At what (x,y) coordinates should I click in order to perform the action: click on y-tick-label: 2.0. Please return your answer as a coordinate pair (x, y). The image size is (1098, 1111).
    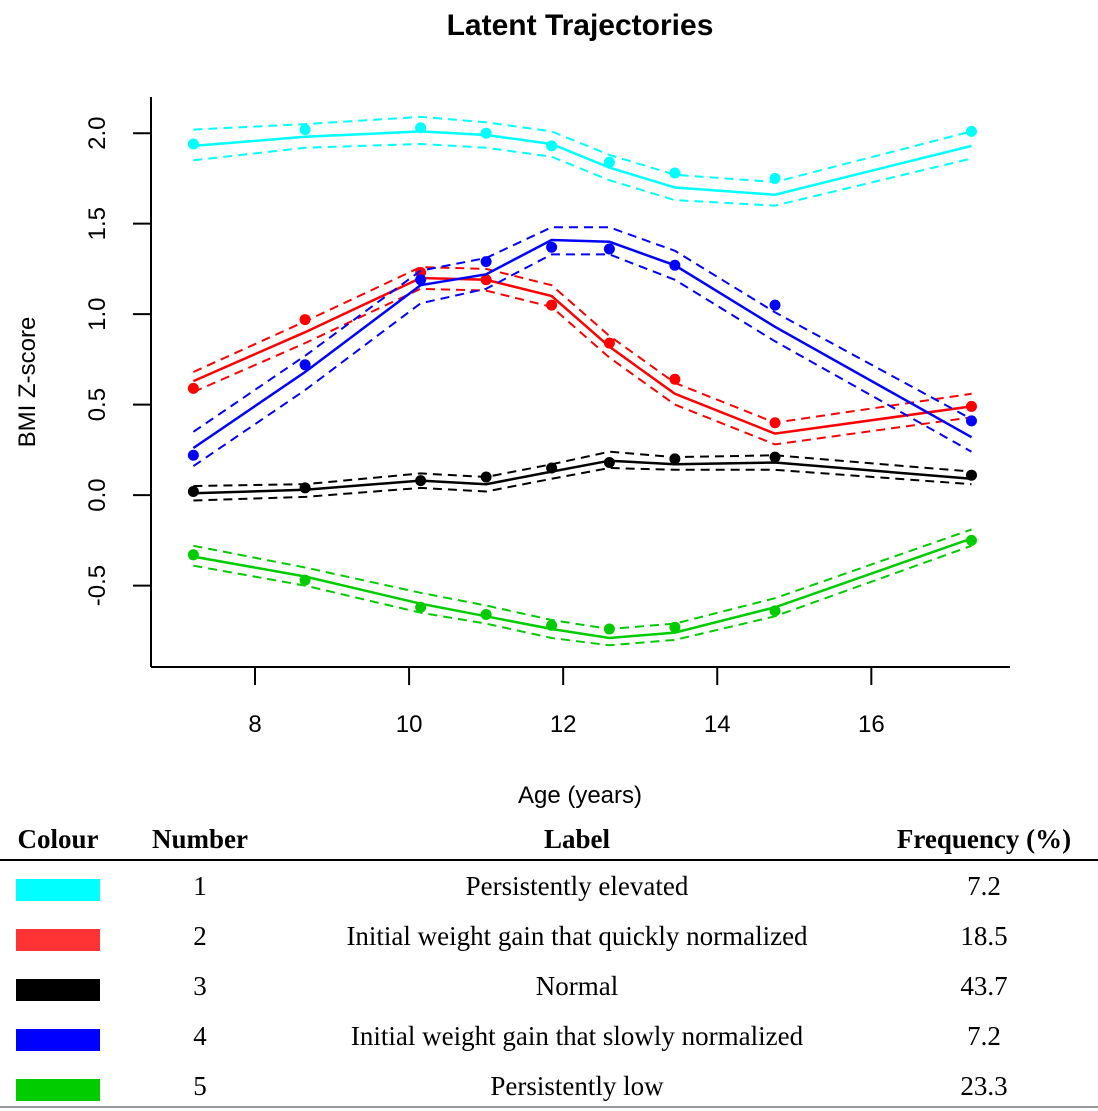
    Looking at the image, I should click on (97, 133).